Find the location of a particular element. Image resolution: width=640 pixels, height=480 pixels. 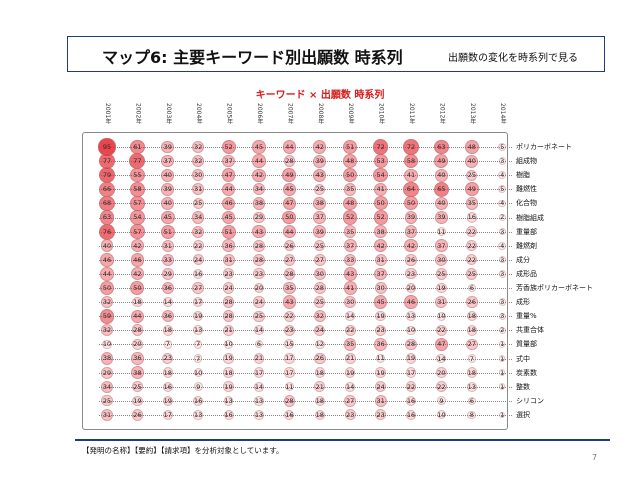

data-bubble: 10 is located at coordinates (441, 316).